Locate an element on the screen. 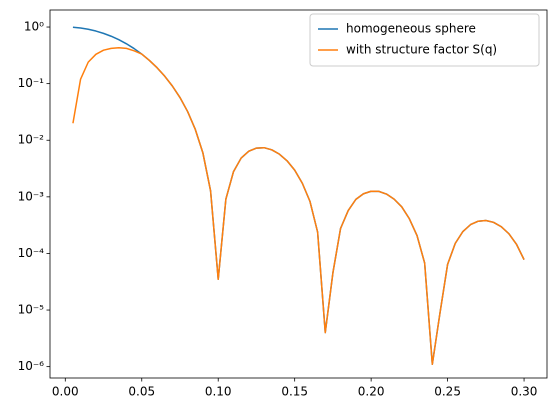 This screenshot has width=559, height=417. x-tick-label: 0.30 is located at coordinates (524, 392).